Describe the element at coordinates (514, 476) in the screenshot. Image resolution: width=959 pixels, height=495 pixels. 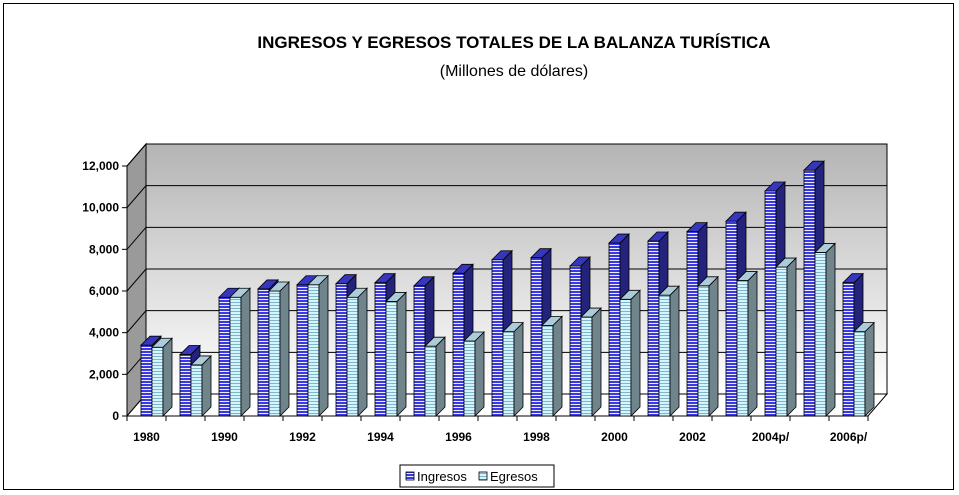
I see `legend-label: Egresos` at that location.